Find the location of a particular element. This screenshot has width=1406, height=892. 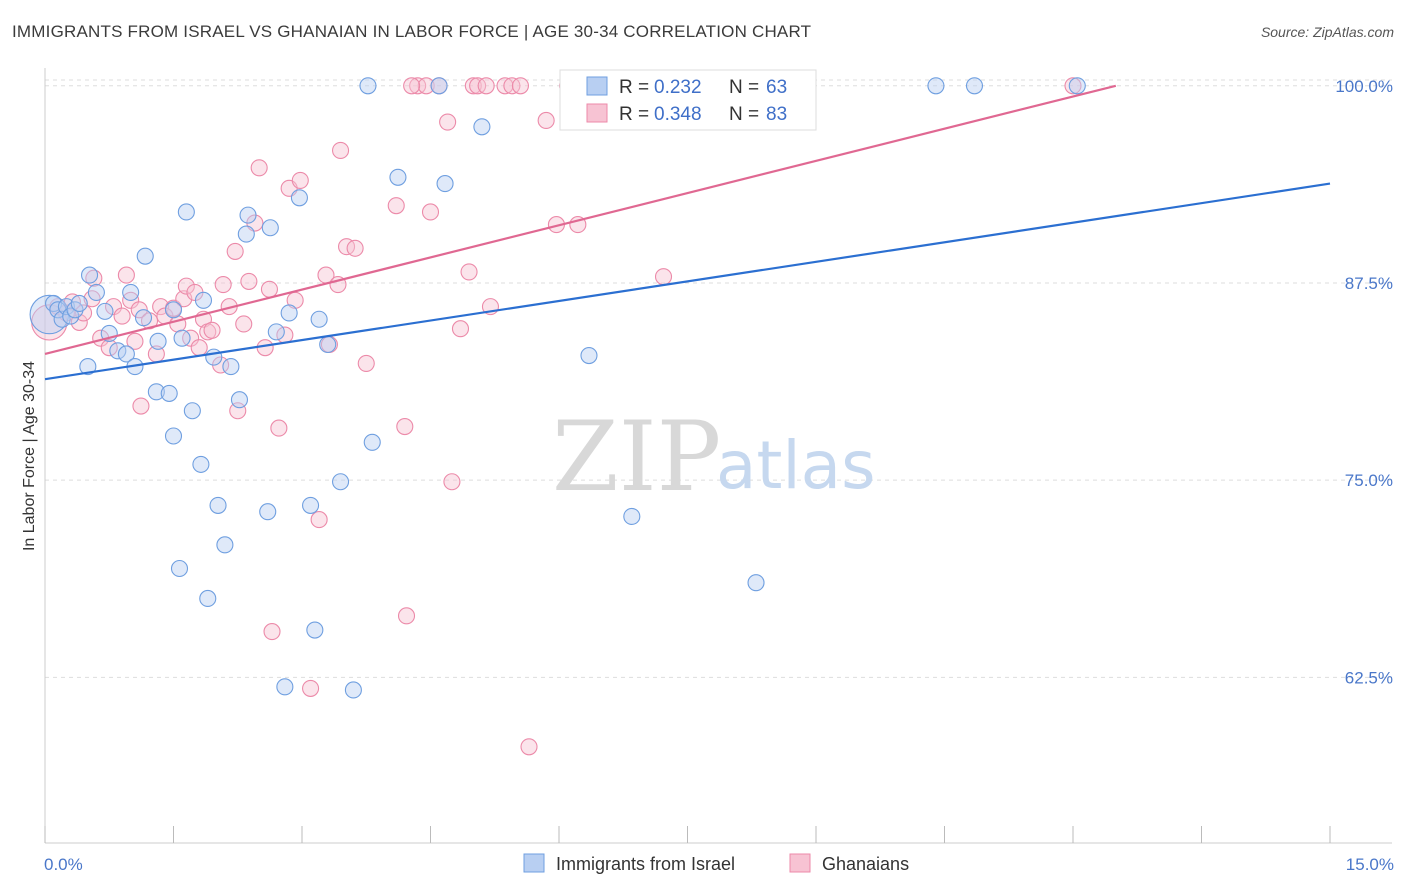

source-label: Source: ZipAtlas.com is located at coordinates (1327, 32).